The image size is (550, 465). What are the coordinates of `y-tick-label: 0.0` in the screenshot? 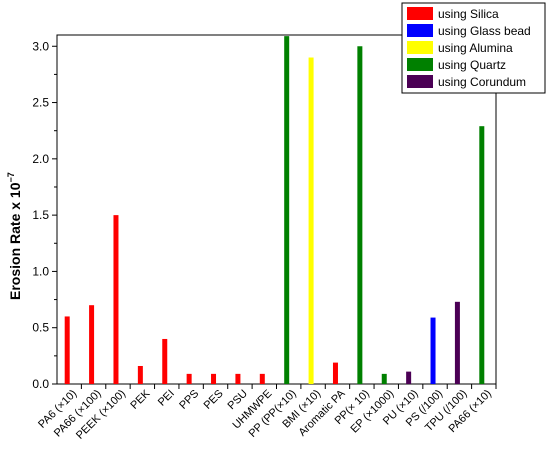 It's located at (40, 384).